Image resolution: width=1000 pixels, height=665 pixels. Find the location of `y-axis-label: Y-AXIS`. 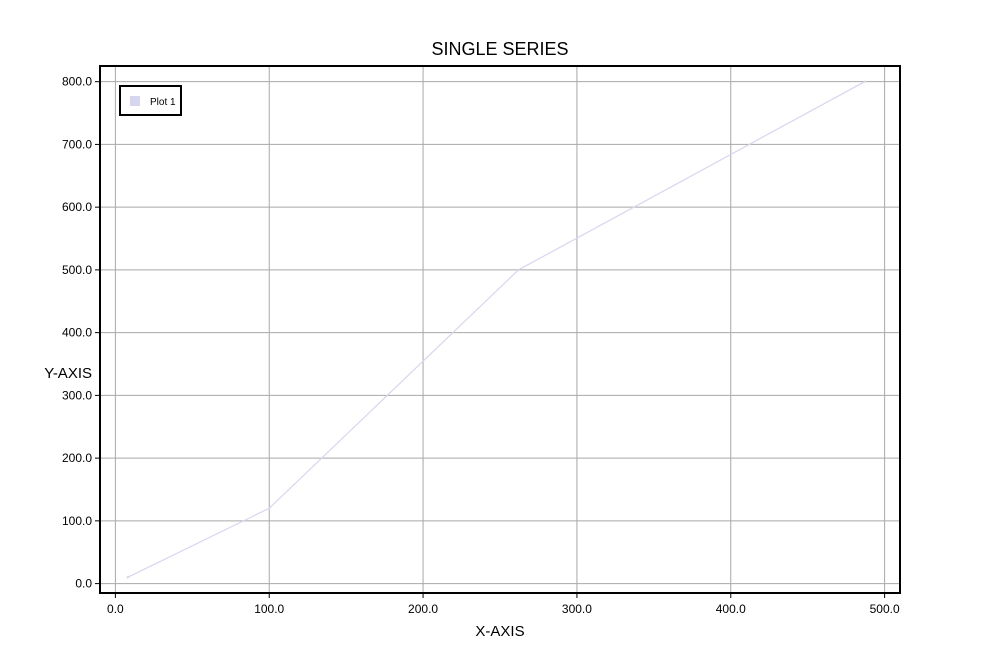

y-axis-label: Y-AXIS is located at coordinates (68, 373).